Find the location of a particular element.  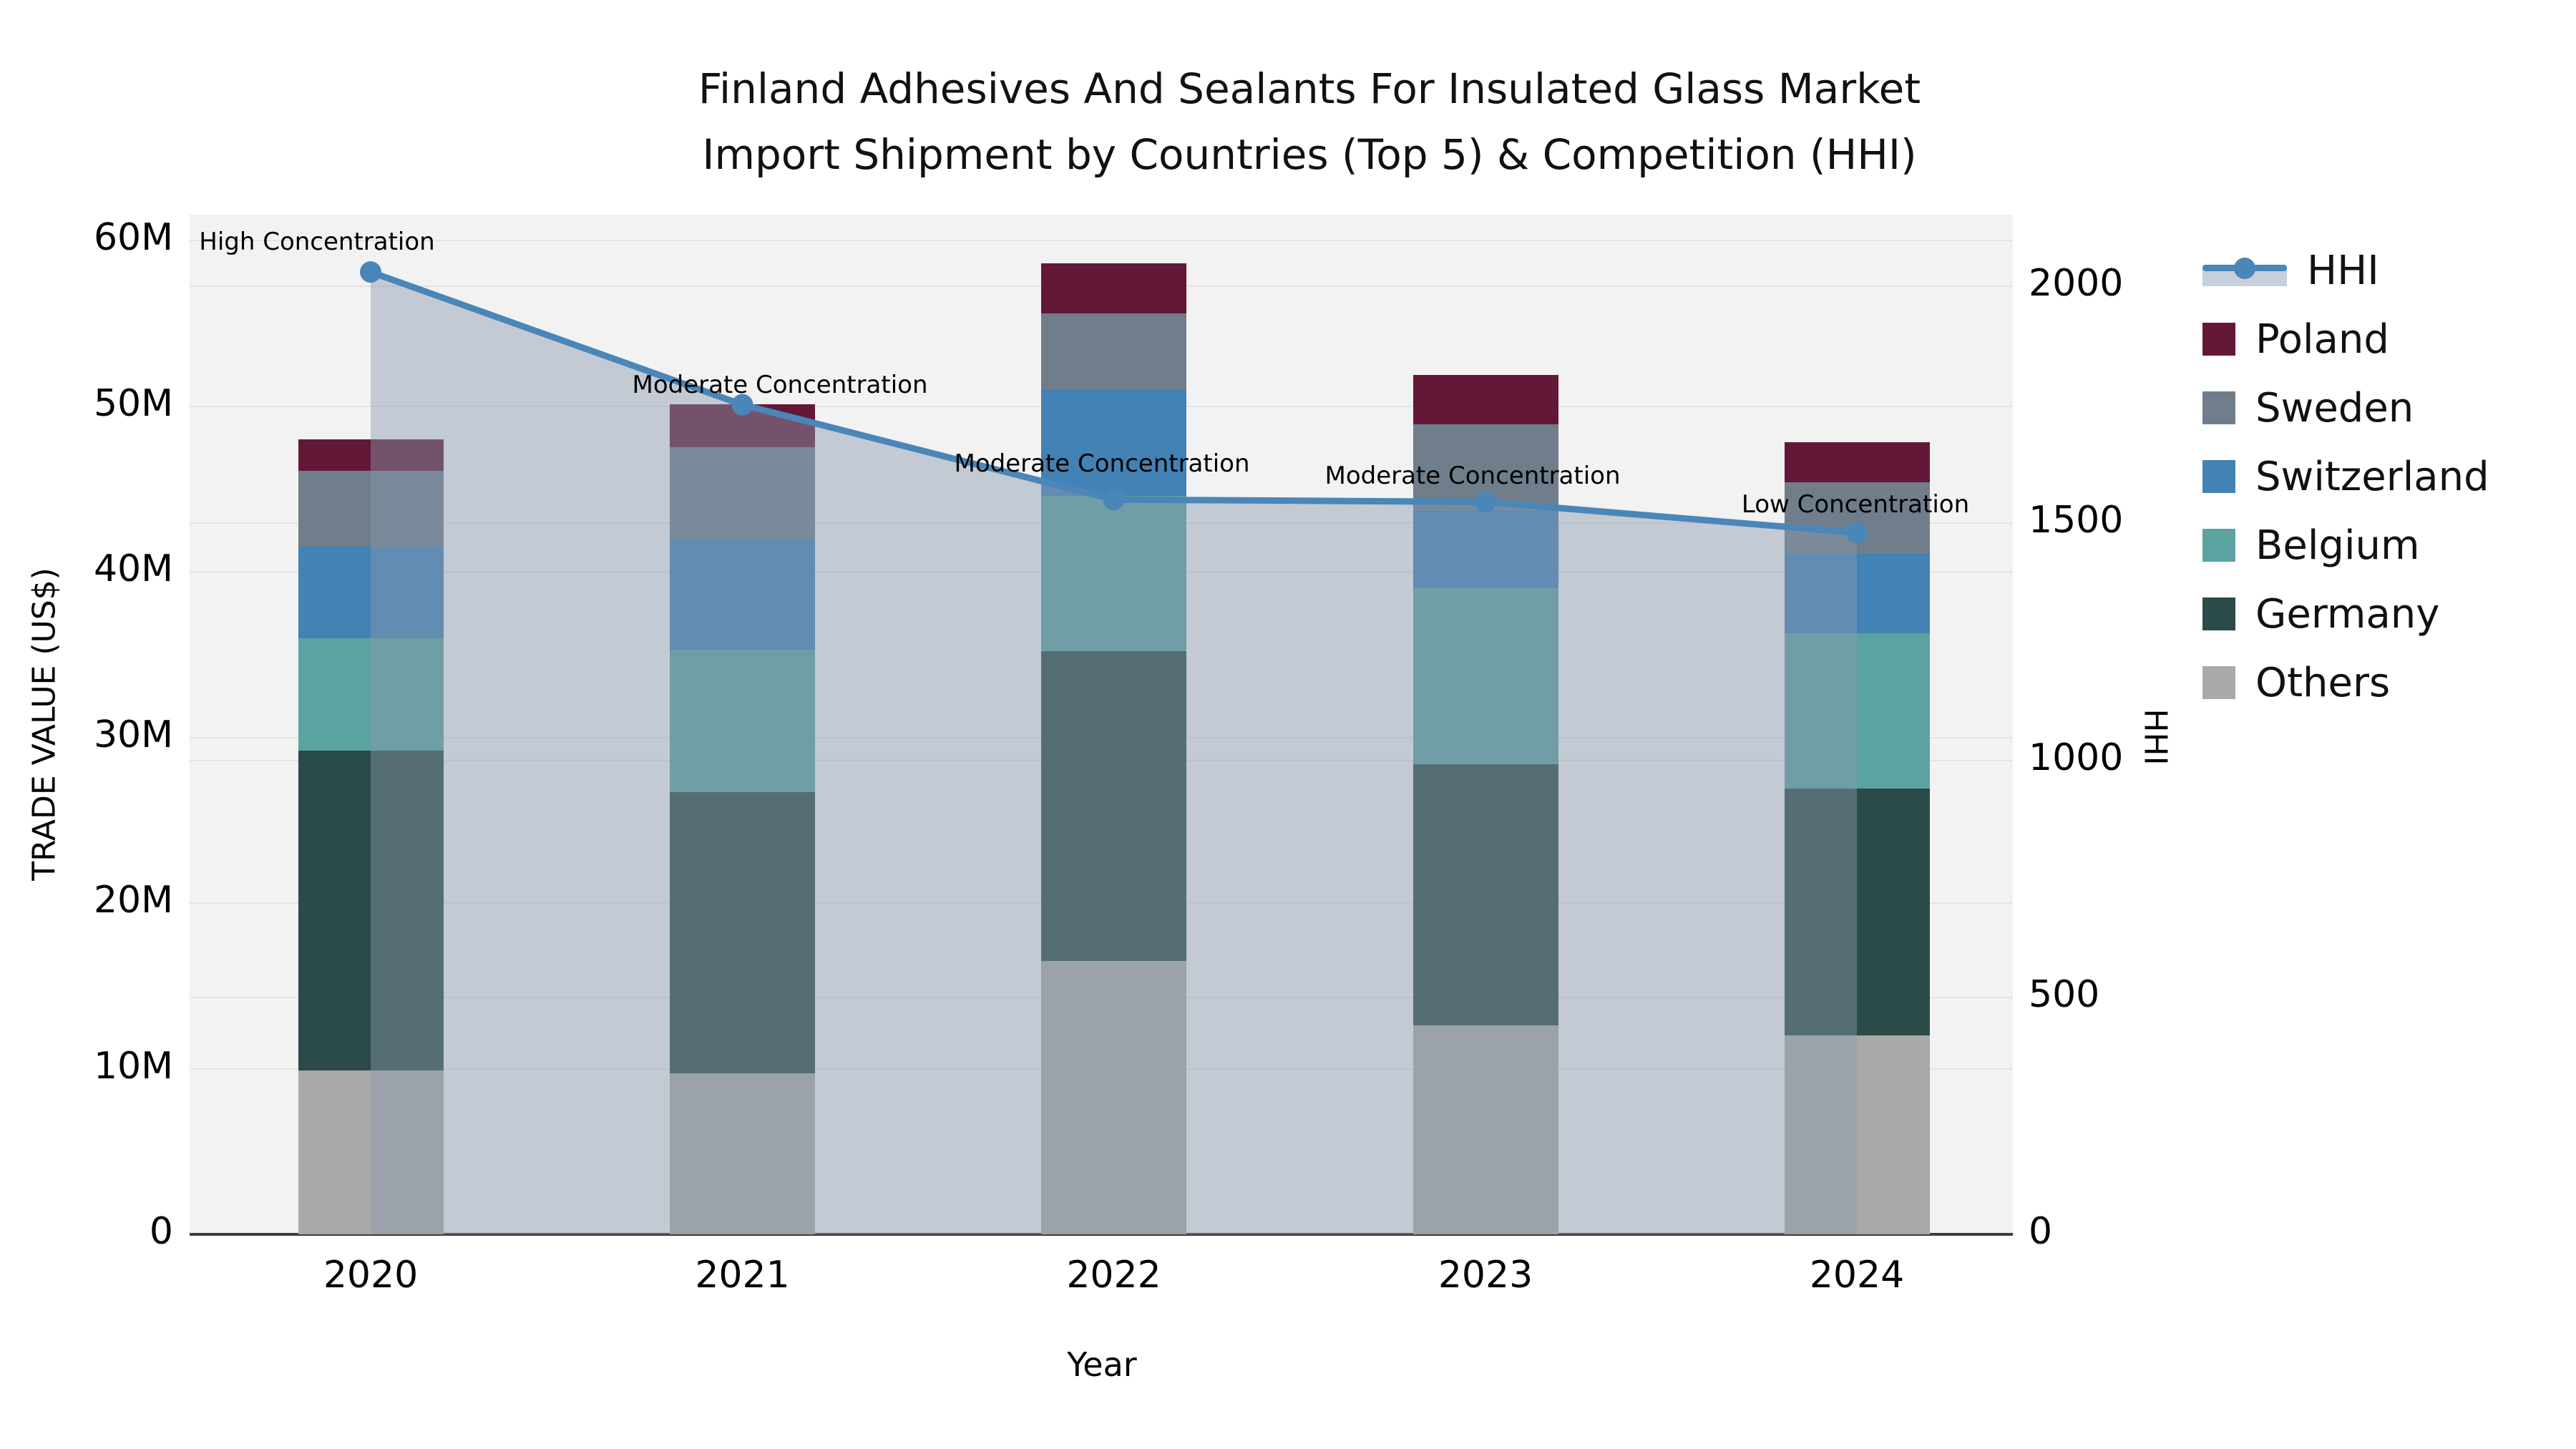

bar-segment-2023-switzerland is located at coordinates (1485, 549).